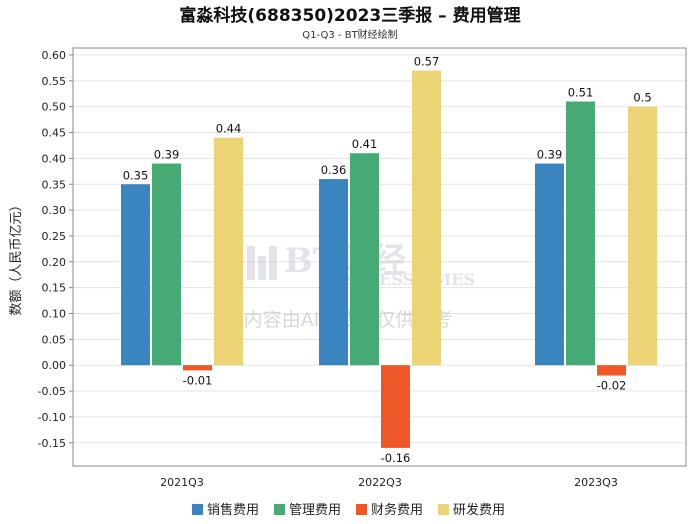 This screenshot has height=524, width=700. Describe the element at coordinates (581, 93) in the screenshot. I see `data-label: 0.51` at that location.